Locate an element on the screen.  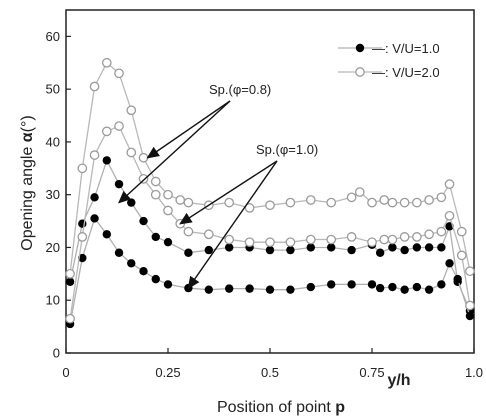
x-tick-label: 0 is located at coordinates (65, 372).